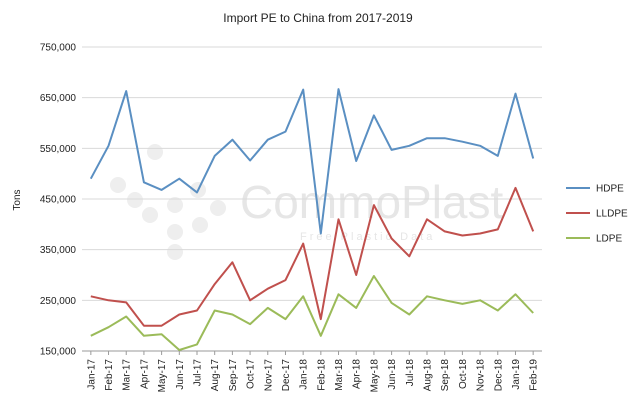 Image resolution: width=638 pixels, height=400 pixels. What do you see at coordinates (534, 375) in the screenshot?
I see `x-tick-label: Feb-19` at bounding box center [534, 375].